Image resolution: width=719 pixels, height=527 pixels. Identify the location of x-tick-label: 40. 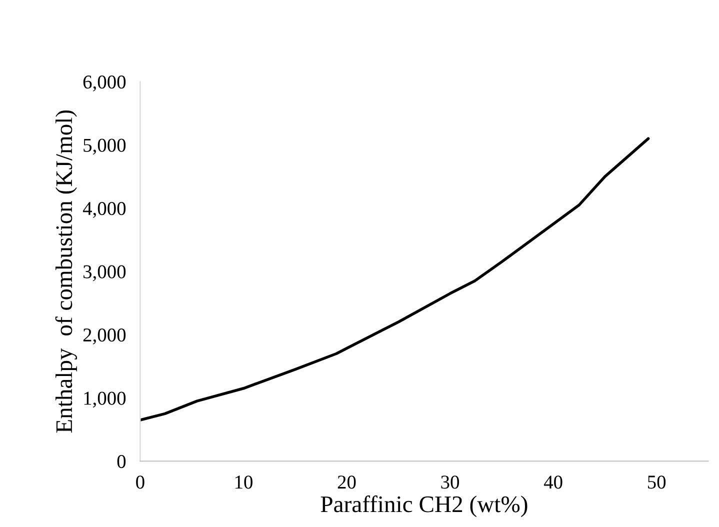
(553, 482).